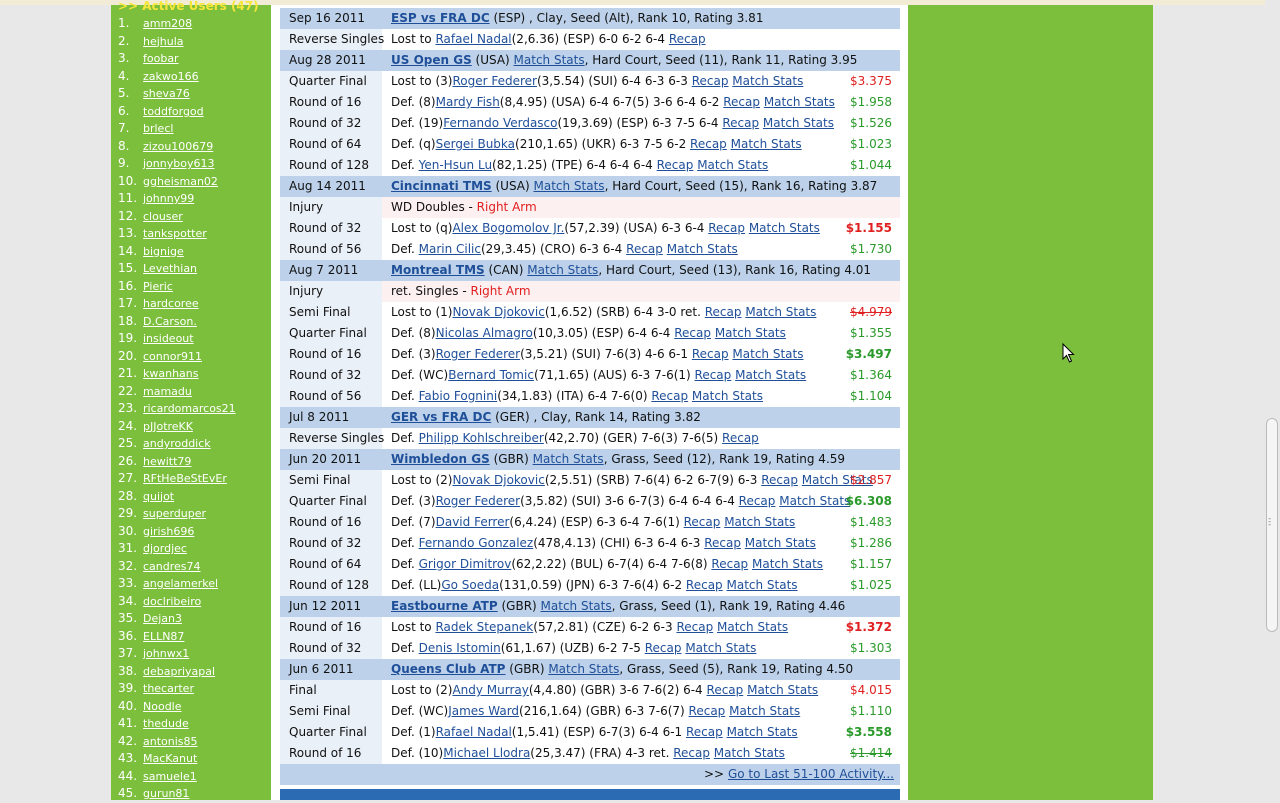  Describe the element at coordinates (458, 396) in the screenshot. I see `opponent-link: Fabio Fognini` at that location.